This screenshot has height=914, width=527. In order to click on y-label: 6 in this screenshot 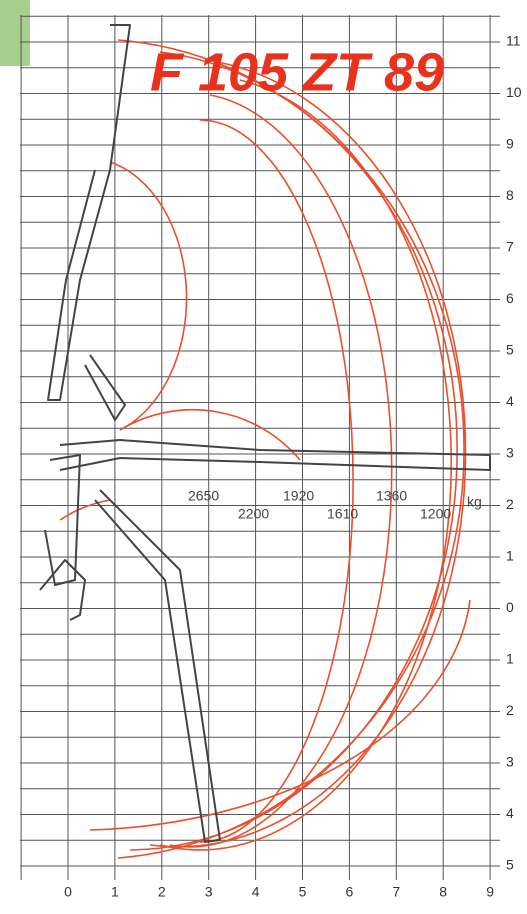, I will do `click(510, 298)`.